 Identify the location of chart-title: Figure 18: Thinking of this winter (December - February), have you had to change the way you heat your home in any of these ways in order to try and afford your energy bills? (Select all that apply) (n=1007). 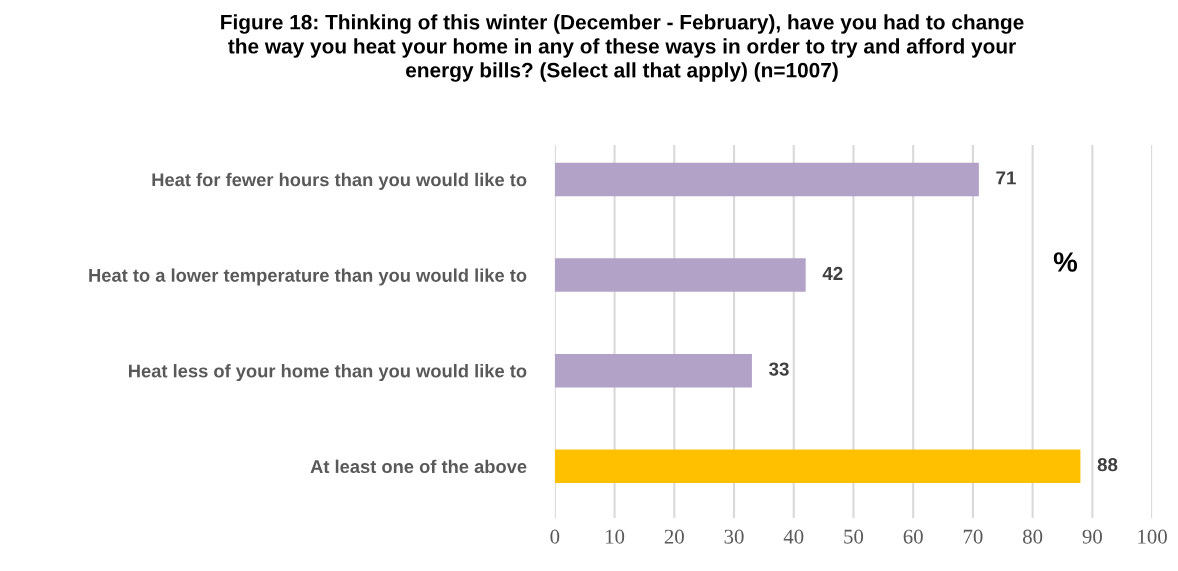
(622, 48).